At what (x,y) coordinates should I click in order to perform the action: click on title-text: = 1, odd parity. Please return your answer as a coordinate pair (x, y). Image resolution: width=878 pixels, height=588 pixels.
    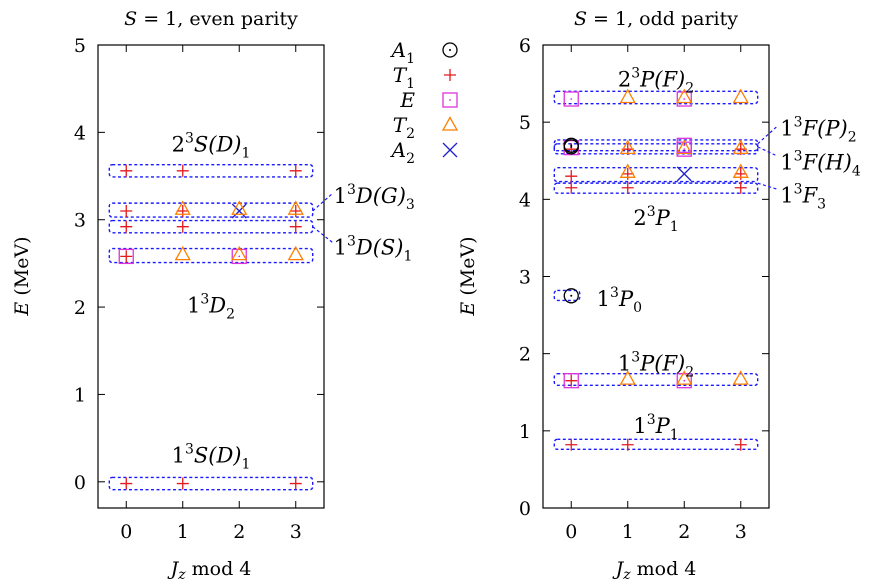
    Looking at the image, I should click on (662, 19).